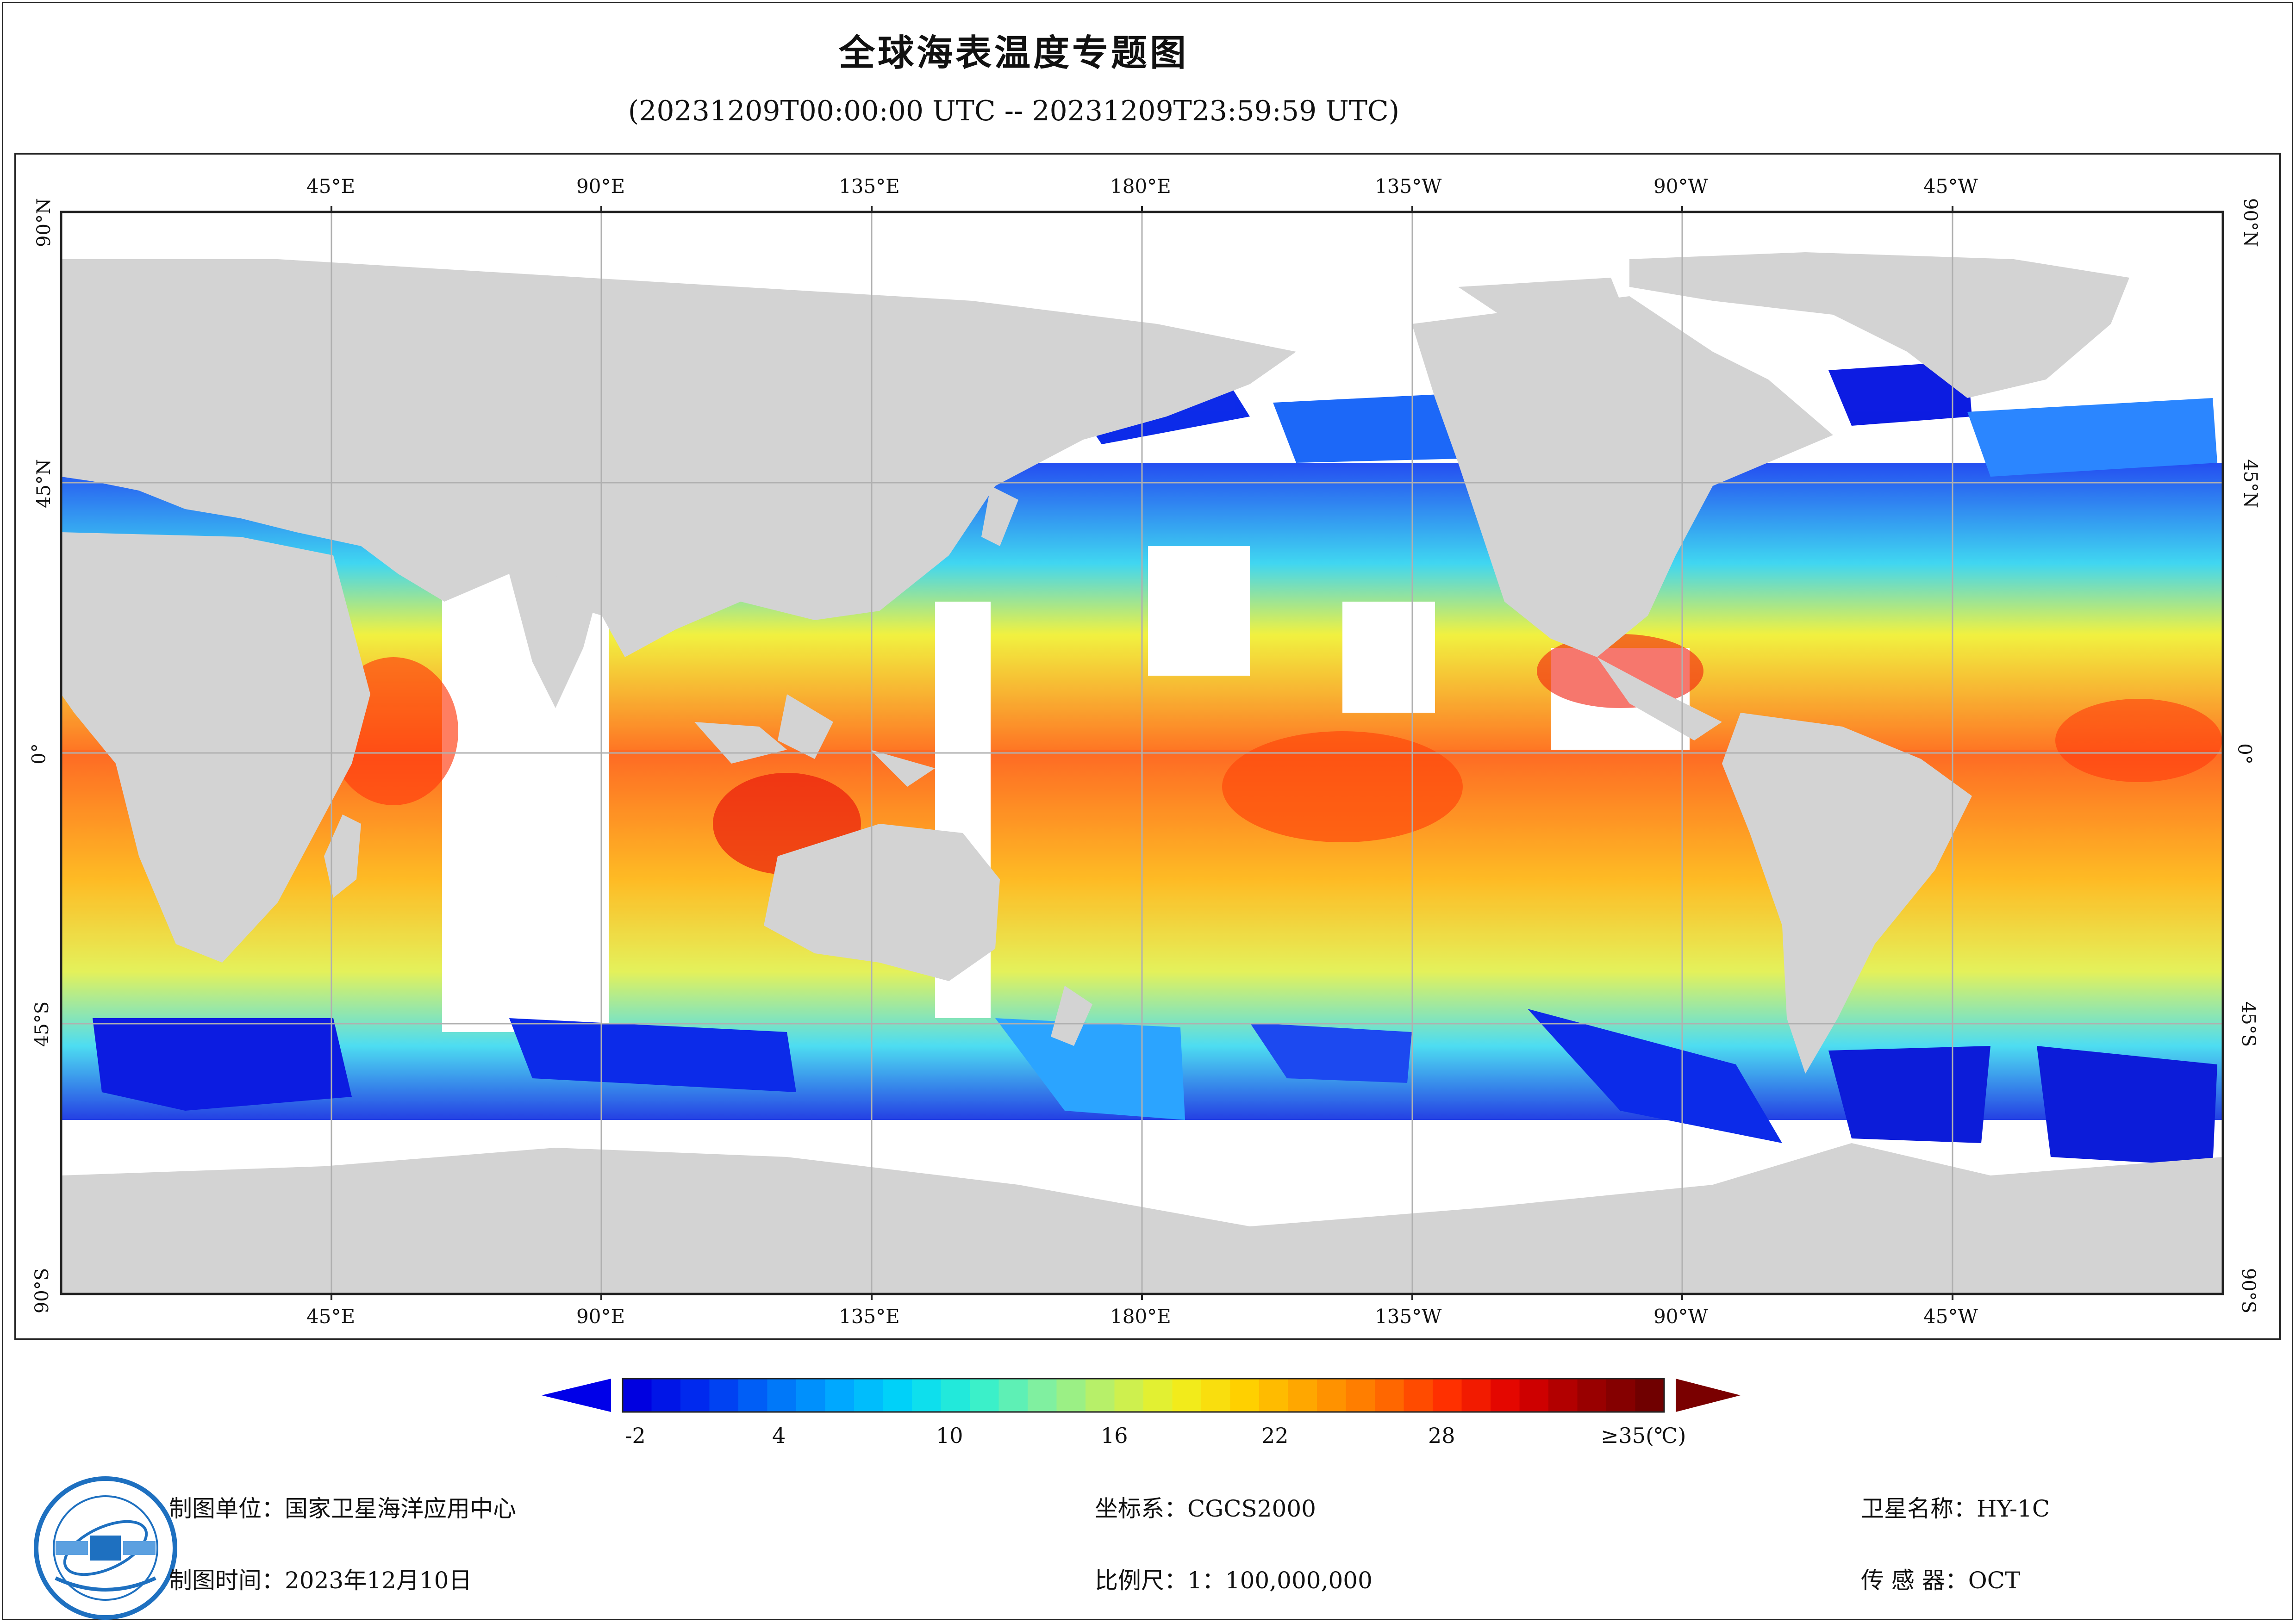  I want to click on left-lat-label: 90°S, so click(42, 1291).